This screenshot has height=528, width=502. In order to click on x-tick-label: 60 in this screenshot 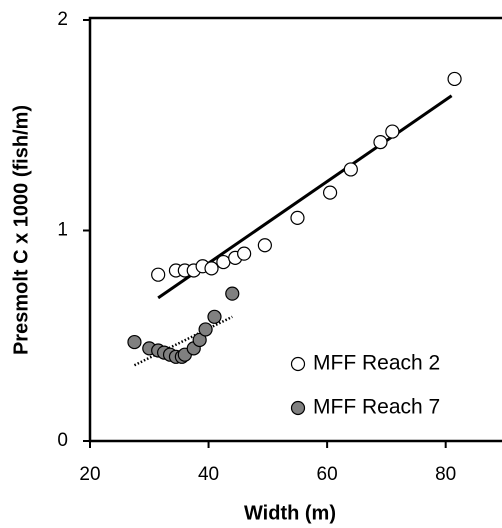, I will do `click(327, 474)`.